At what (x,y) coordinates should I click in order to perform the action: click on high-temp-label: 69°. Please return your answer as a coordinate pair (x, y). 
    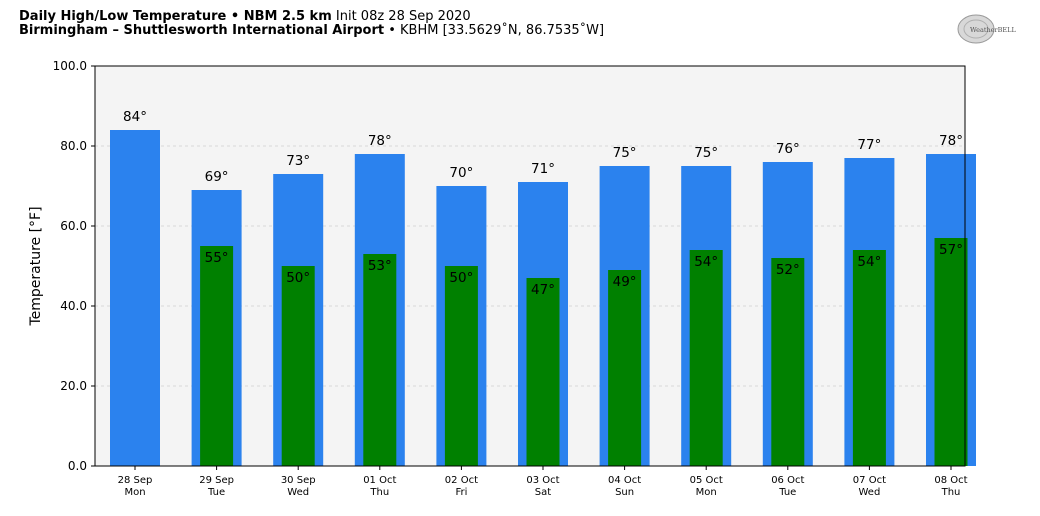
    Looking at the image, I should click on (217, 177).